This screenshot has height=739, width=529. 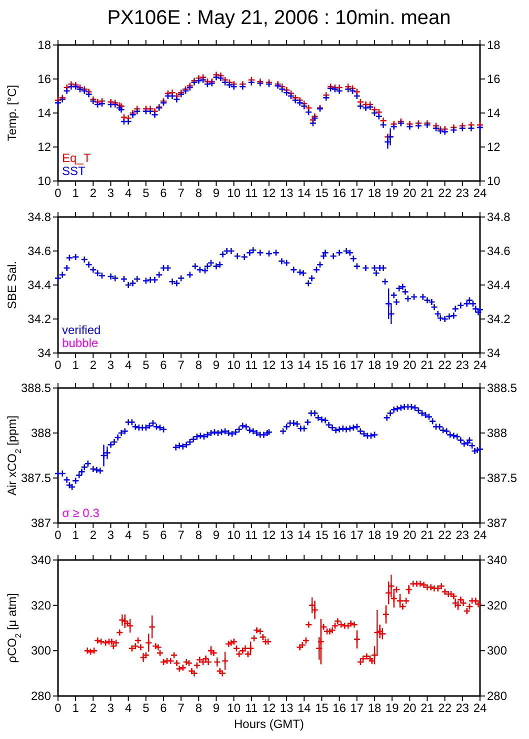 I want to click on y-tick-label: 34.6, so click(x=40, y=251).